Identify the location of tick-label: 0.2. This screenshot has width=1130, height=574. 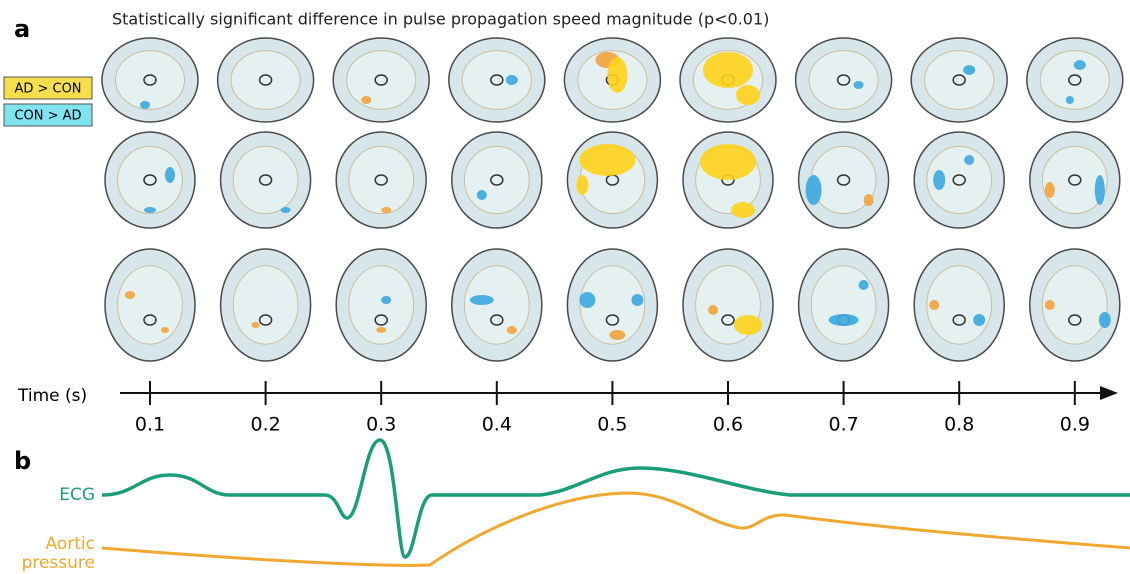
(265, 425).